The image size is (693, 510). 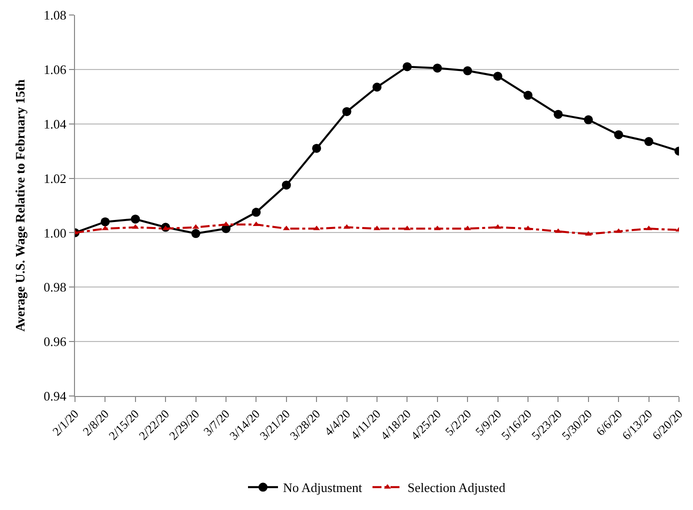 I want to click on line-series, so click(x=377, y=229).